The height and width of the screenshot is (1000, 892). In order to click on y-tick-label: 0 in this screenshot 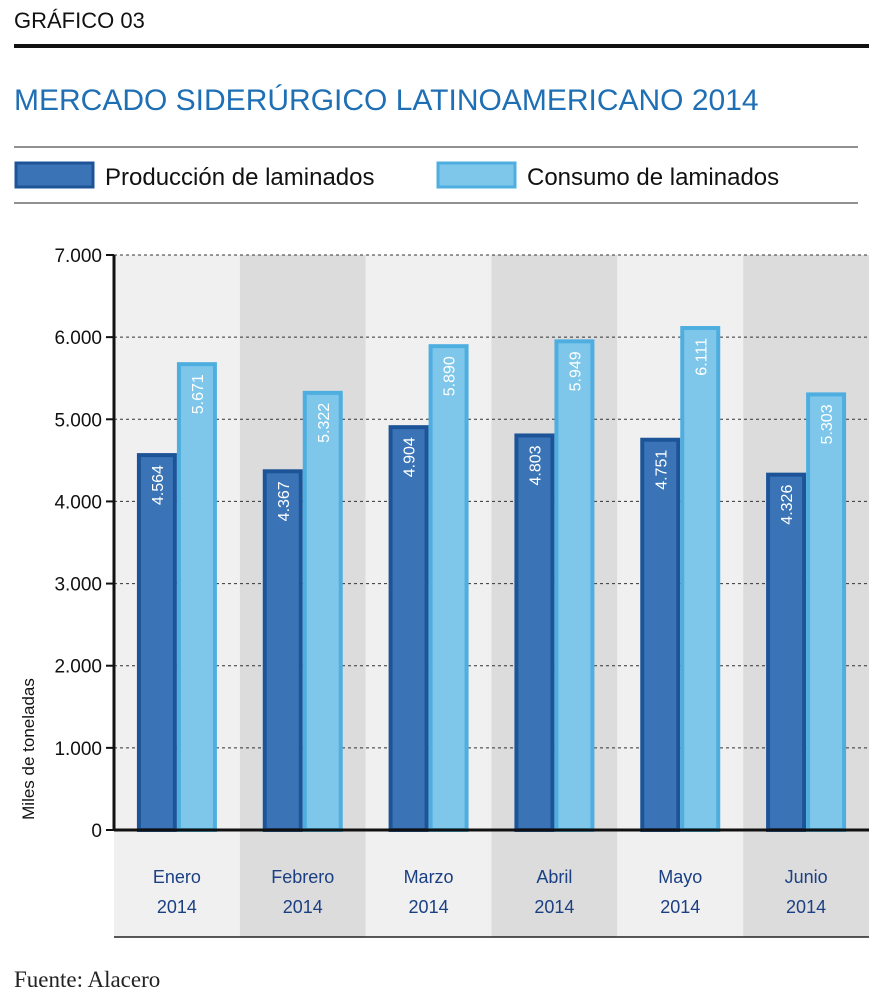, I will do `click(96, 831)`.